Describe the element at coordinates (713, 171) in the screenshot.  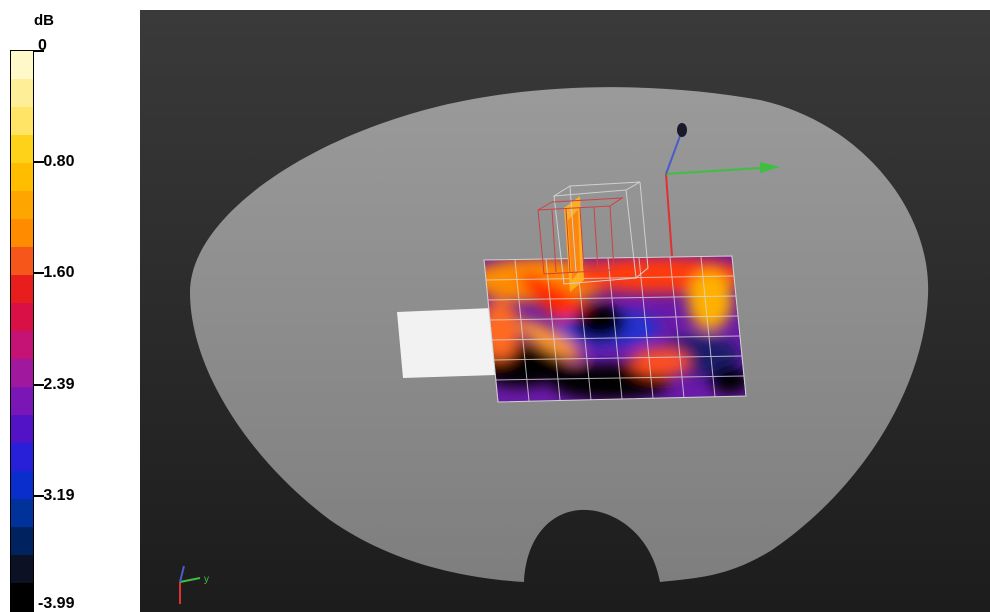
I see `y-axis-line` at that location.